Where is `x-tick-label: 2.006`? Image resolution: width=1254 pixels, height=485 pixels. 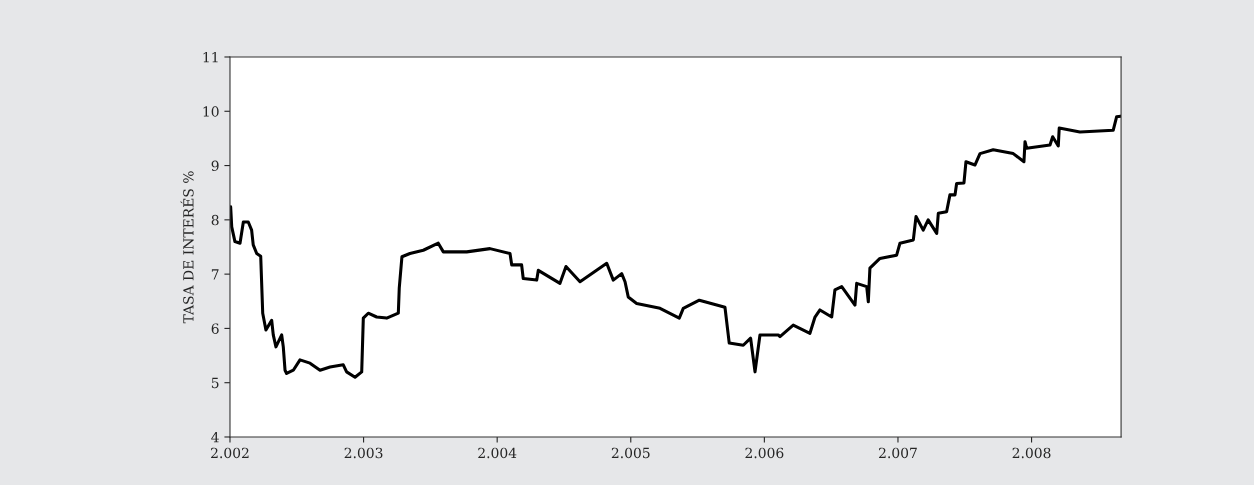 x-tick-label: 2.006 is located at coordinates (764, 453).